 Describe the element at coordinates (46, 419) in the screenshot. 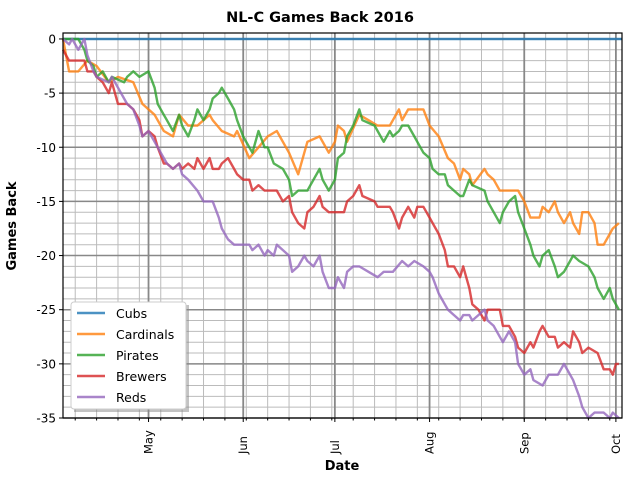

I see `y-tick-label: -35` at that location.